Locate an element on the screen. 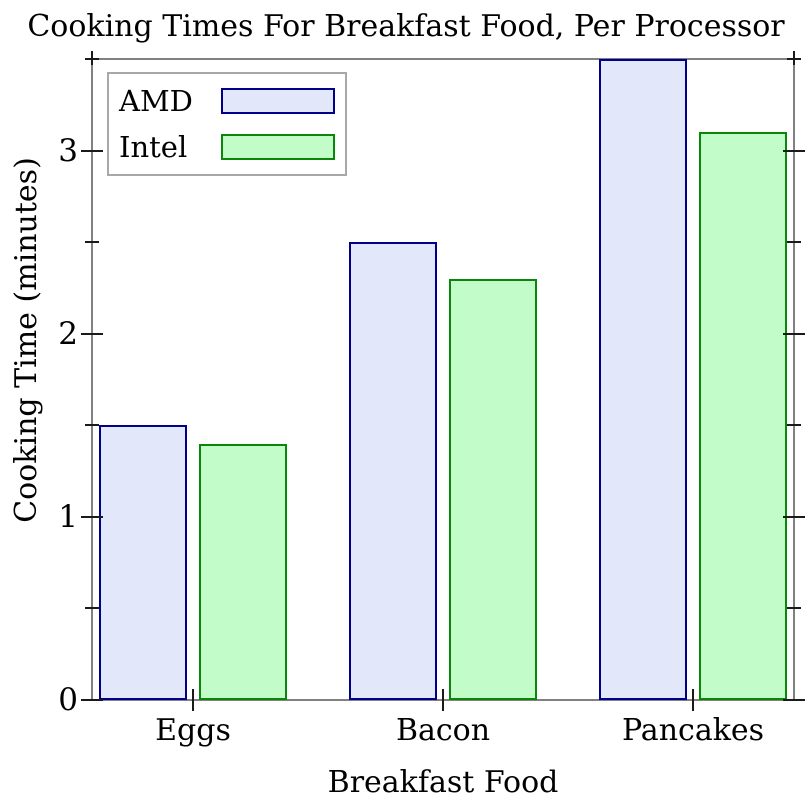 The height and width of the screenshot is (812, 812). legend-item-intel: Intel is located at coordinates (227, 147).